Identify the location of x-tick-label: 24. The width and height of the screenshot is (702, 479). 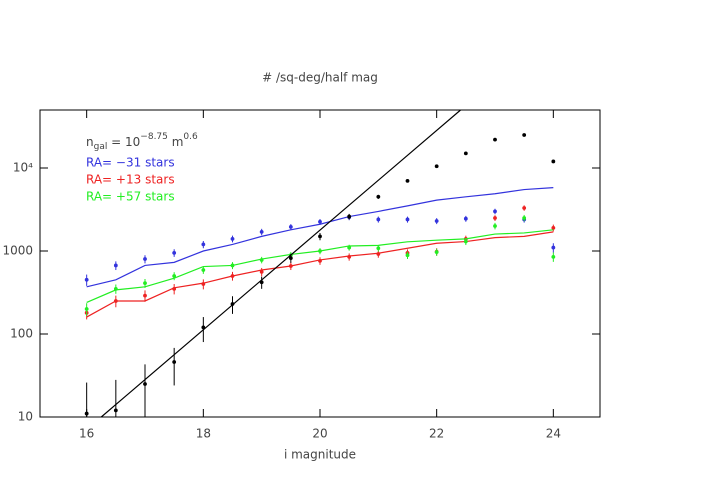
(553, 434).